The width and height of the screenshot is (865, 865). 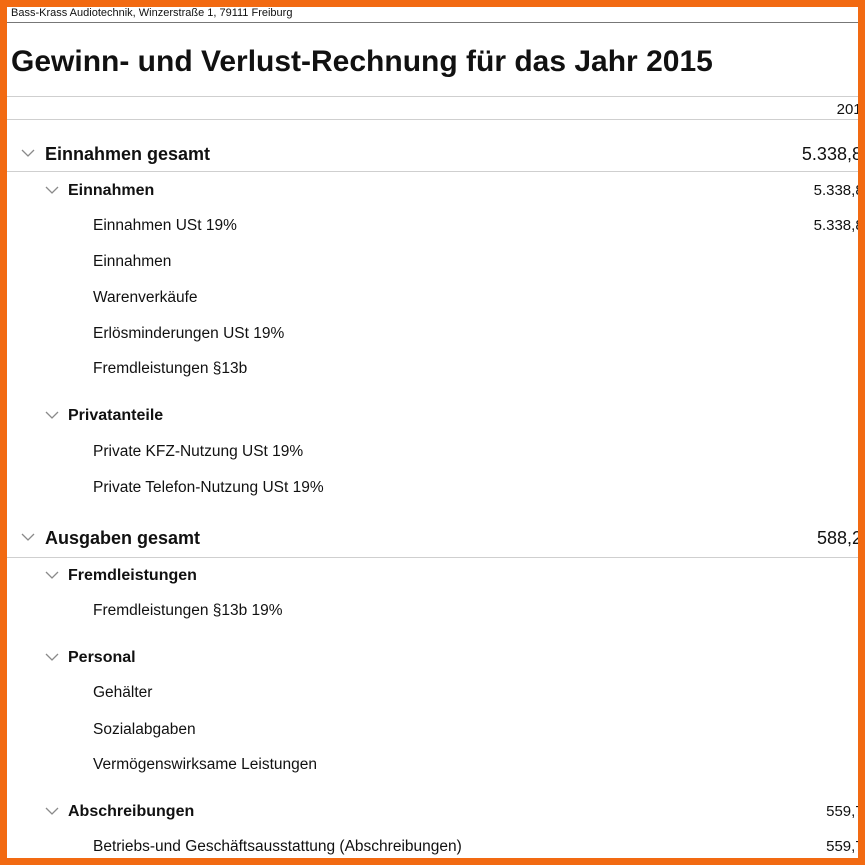 I want to click on row-label: Gehälter, so click(x=123, y=692).